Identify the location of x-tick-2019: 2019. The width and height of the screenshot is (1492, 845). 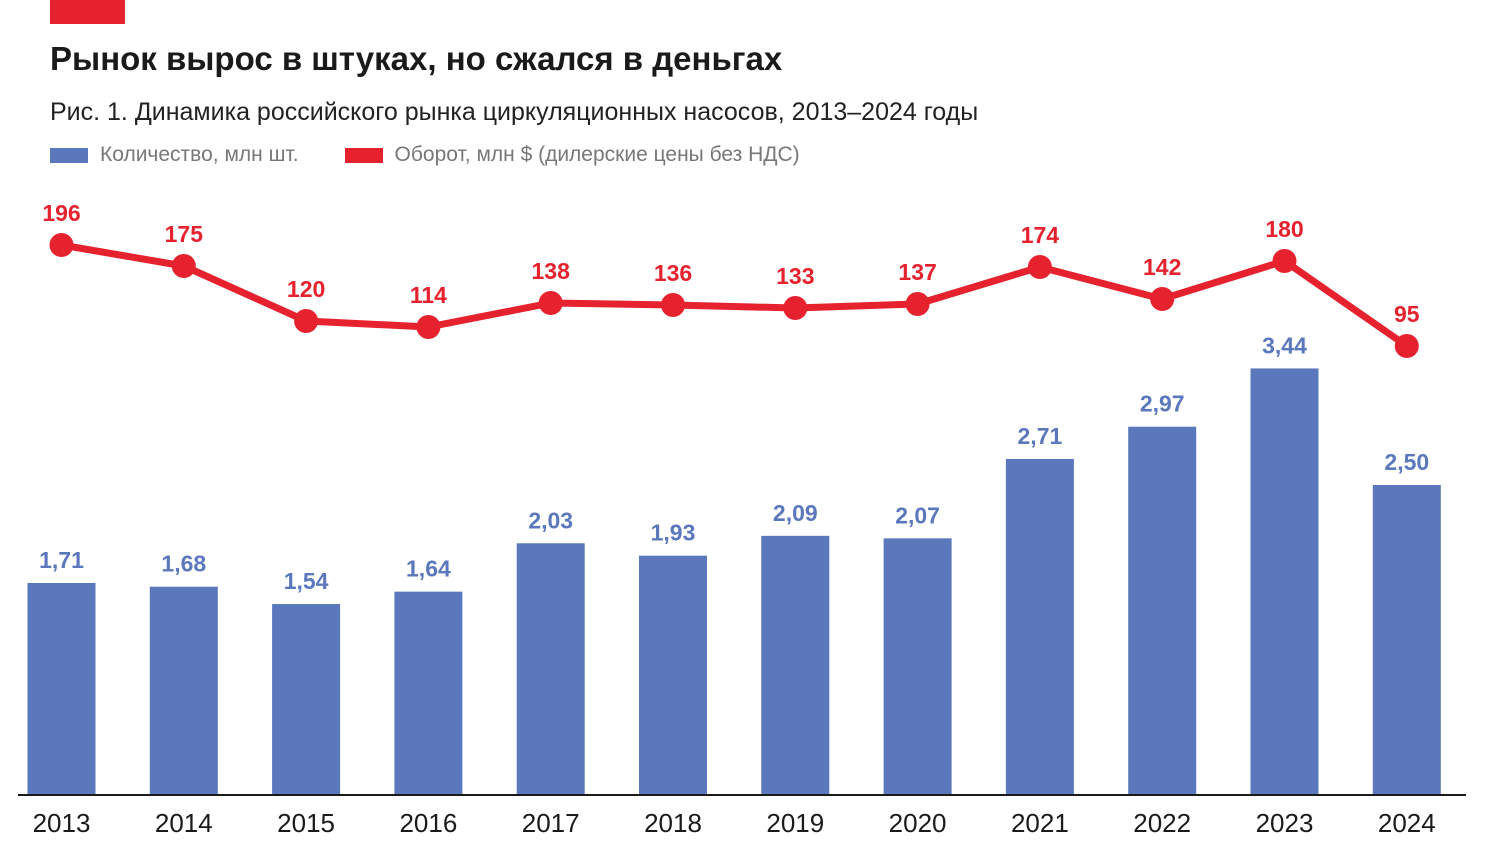
(795, 823).